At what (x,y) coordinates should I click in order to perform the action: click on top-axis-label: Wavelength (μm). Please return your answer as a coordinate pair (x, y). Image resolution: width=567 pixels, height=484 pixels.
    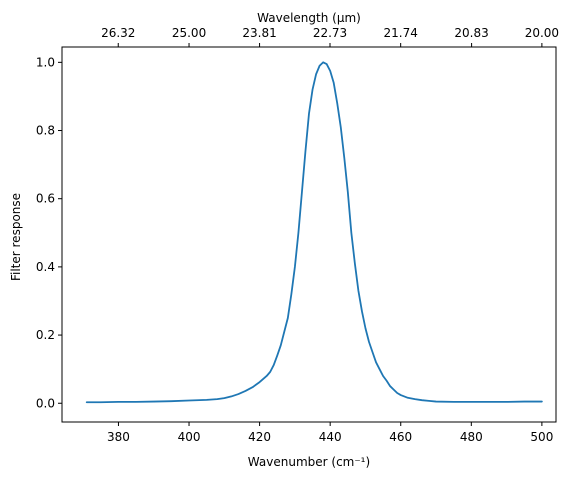
    Looking at the image, I should click on (309, 18).